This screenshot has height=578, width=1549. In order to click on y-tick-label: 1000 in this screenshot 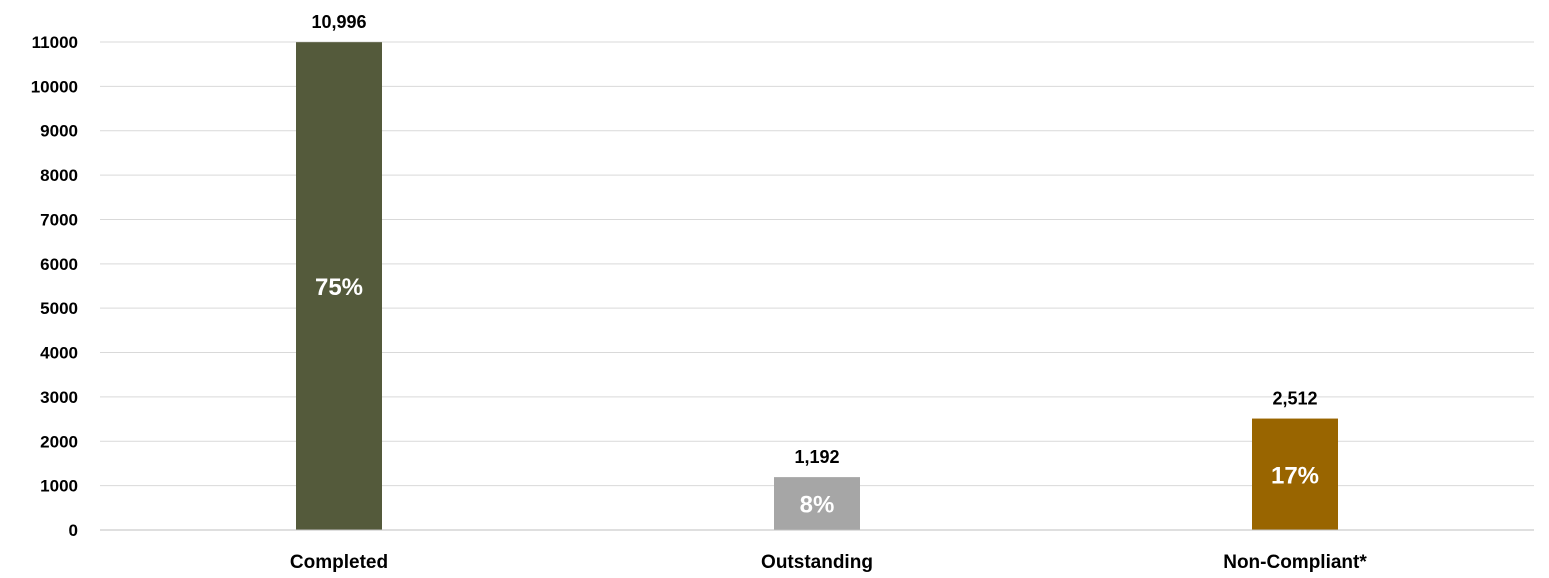, I will do `click(59, 486)`.